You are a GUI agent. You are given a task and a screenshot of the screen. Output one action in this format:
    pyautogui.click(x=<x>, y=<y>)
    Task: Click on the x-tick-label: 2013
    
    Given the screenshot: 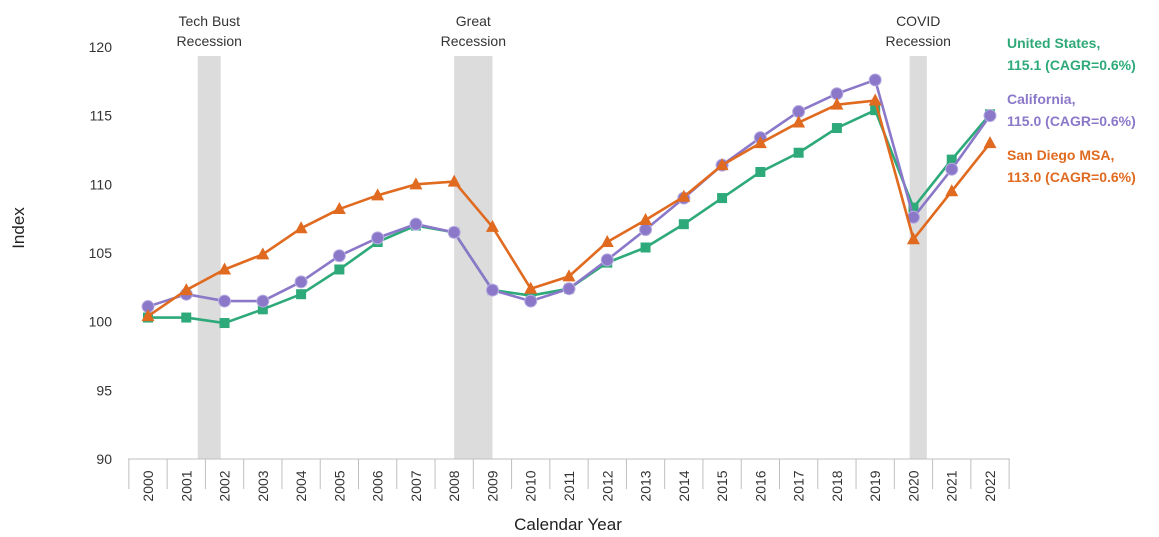 What is the action you would take?
    pyautogui.click(x=646, y=485)
    